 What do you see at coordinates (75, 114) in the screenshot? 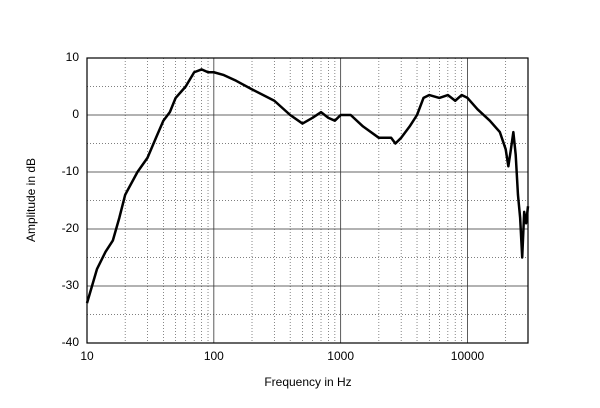
I see `y-tick-label: 0` at bounding box center [75, 114].